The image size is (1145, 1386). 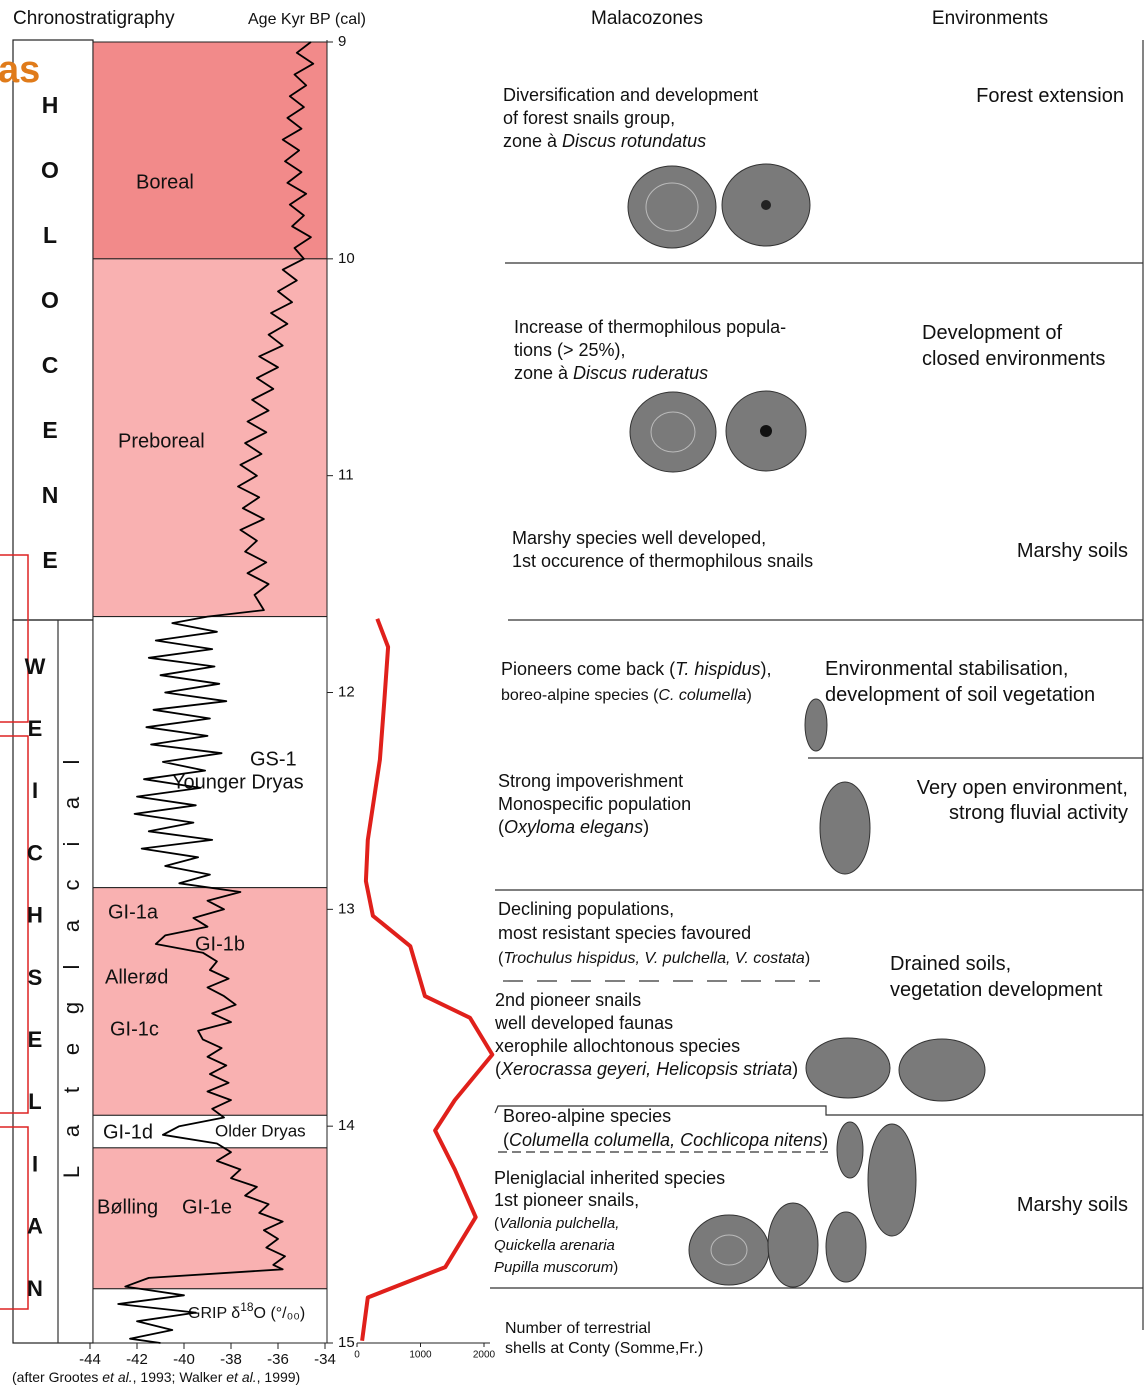 What do you see at coordinates (307, 19) in the screenshot?
I see `header-age: Age Kyr BP (cal)` at bounding box center [307, 19].